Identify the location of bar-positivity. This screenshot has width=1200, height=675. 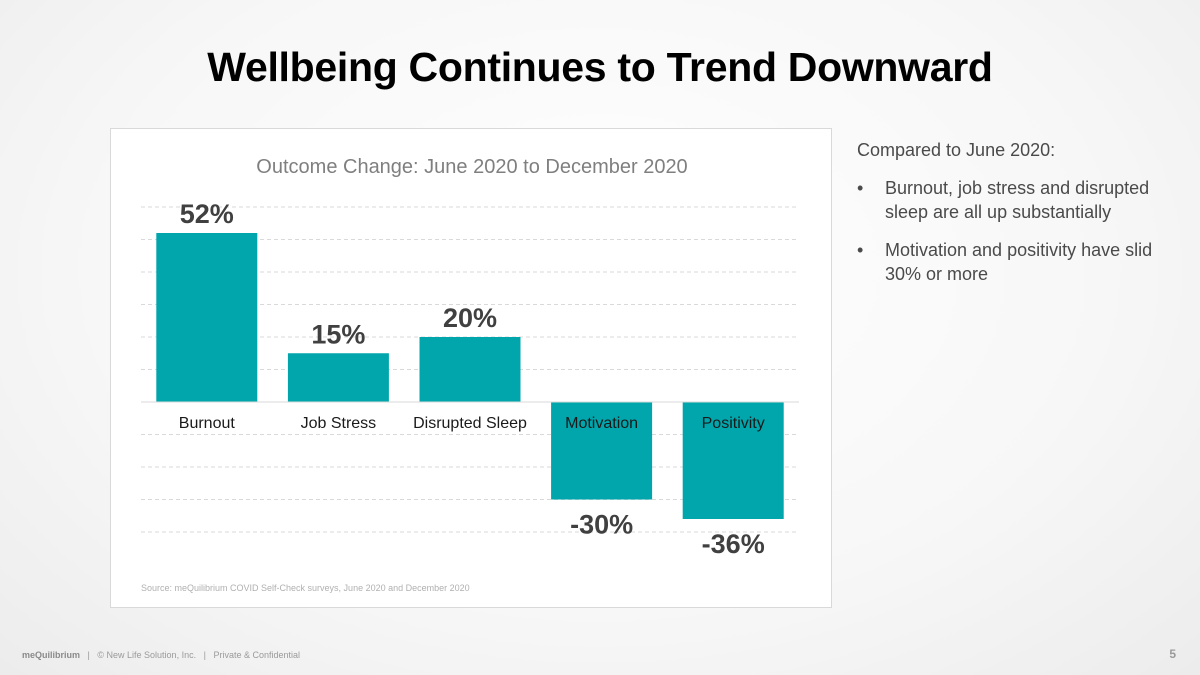
(733, 460).